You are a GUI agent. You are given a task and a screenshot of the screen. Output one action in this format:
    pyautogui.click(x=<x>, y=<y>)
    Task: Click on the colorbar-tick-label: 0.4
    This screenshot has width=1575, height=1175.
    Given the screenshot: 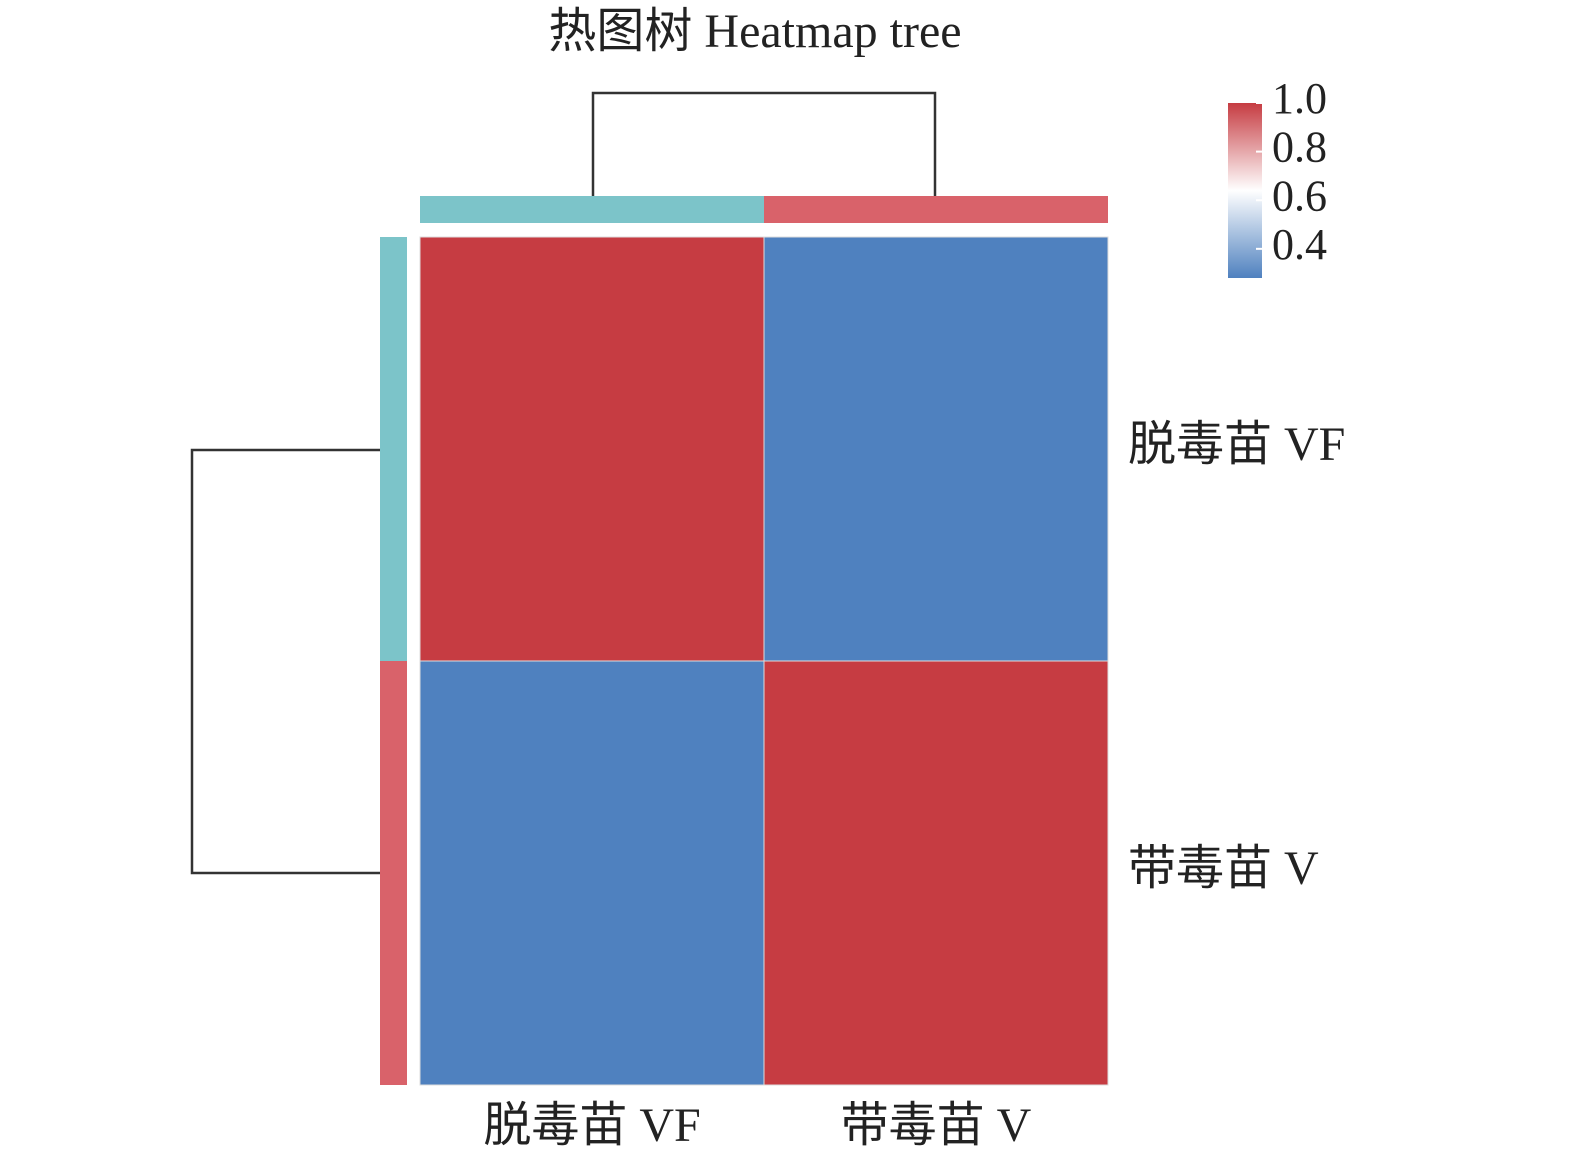 What is the action you would take?
    pyautogui.click(x=1299, y=244)
    